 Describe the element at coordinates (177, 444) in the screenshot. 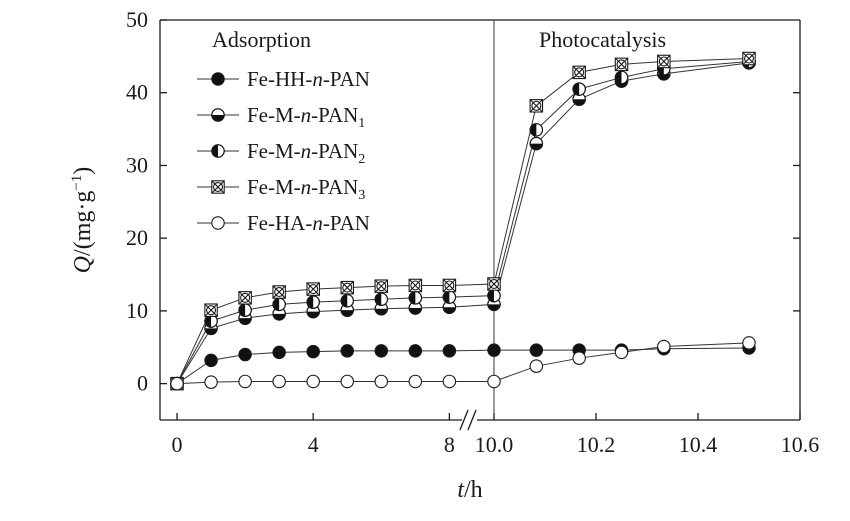

I see `x-tick-label: 0` at that location.